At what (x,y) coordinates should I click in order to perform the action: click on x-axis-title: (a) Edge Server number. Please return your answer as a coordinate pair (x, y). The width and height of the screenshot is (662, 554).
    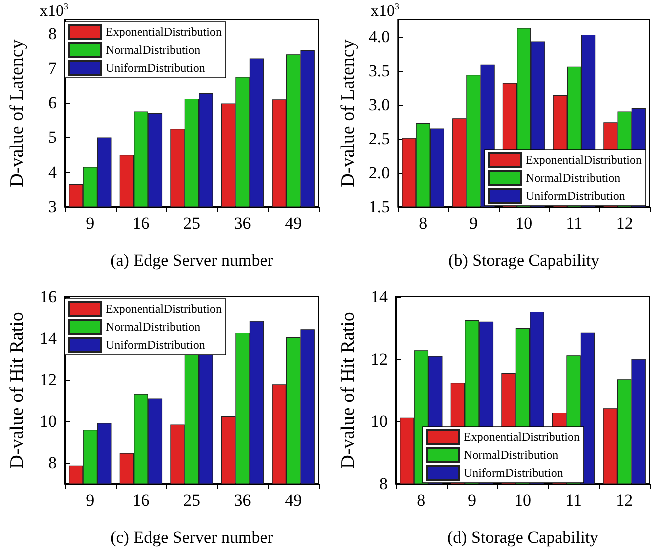
    Looking at the image, I should click on (192, 260).